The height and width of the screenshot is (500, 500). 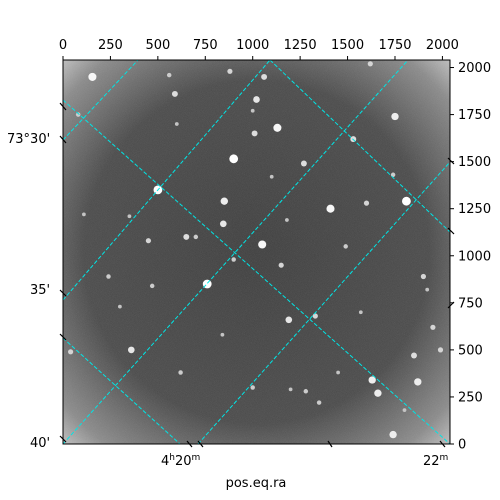 I want to click on top-tick-label: 2000, so click(x=442, y=45).